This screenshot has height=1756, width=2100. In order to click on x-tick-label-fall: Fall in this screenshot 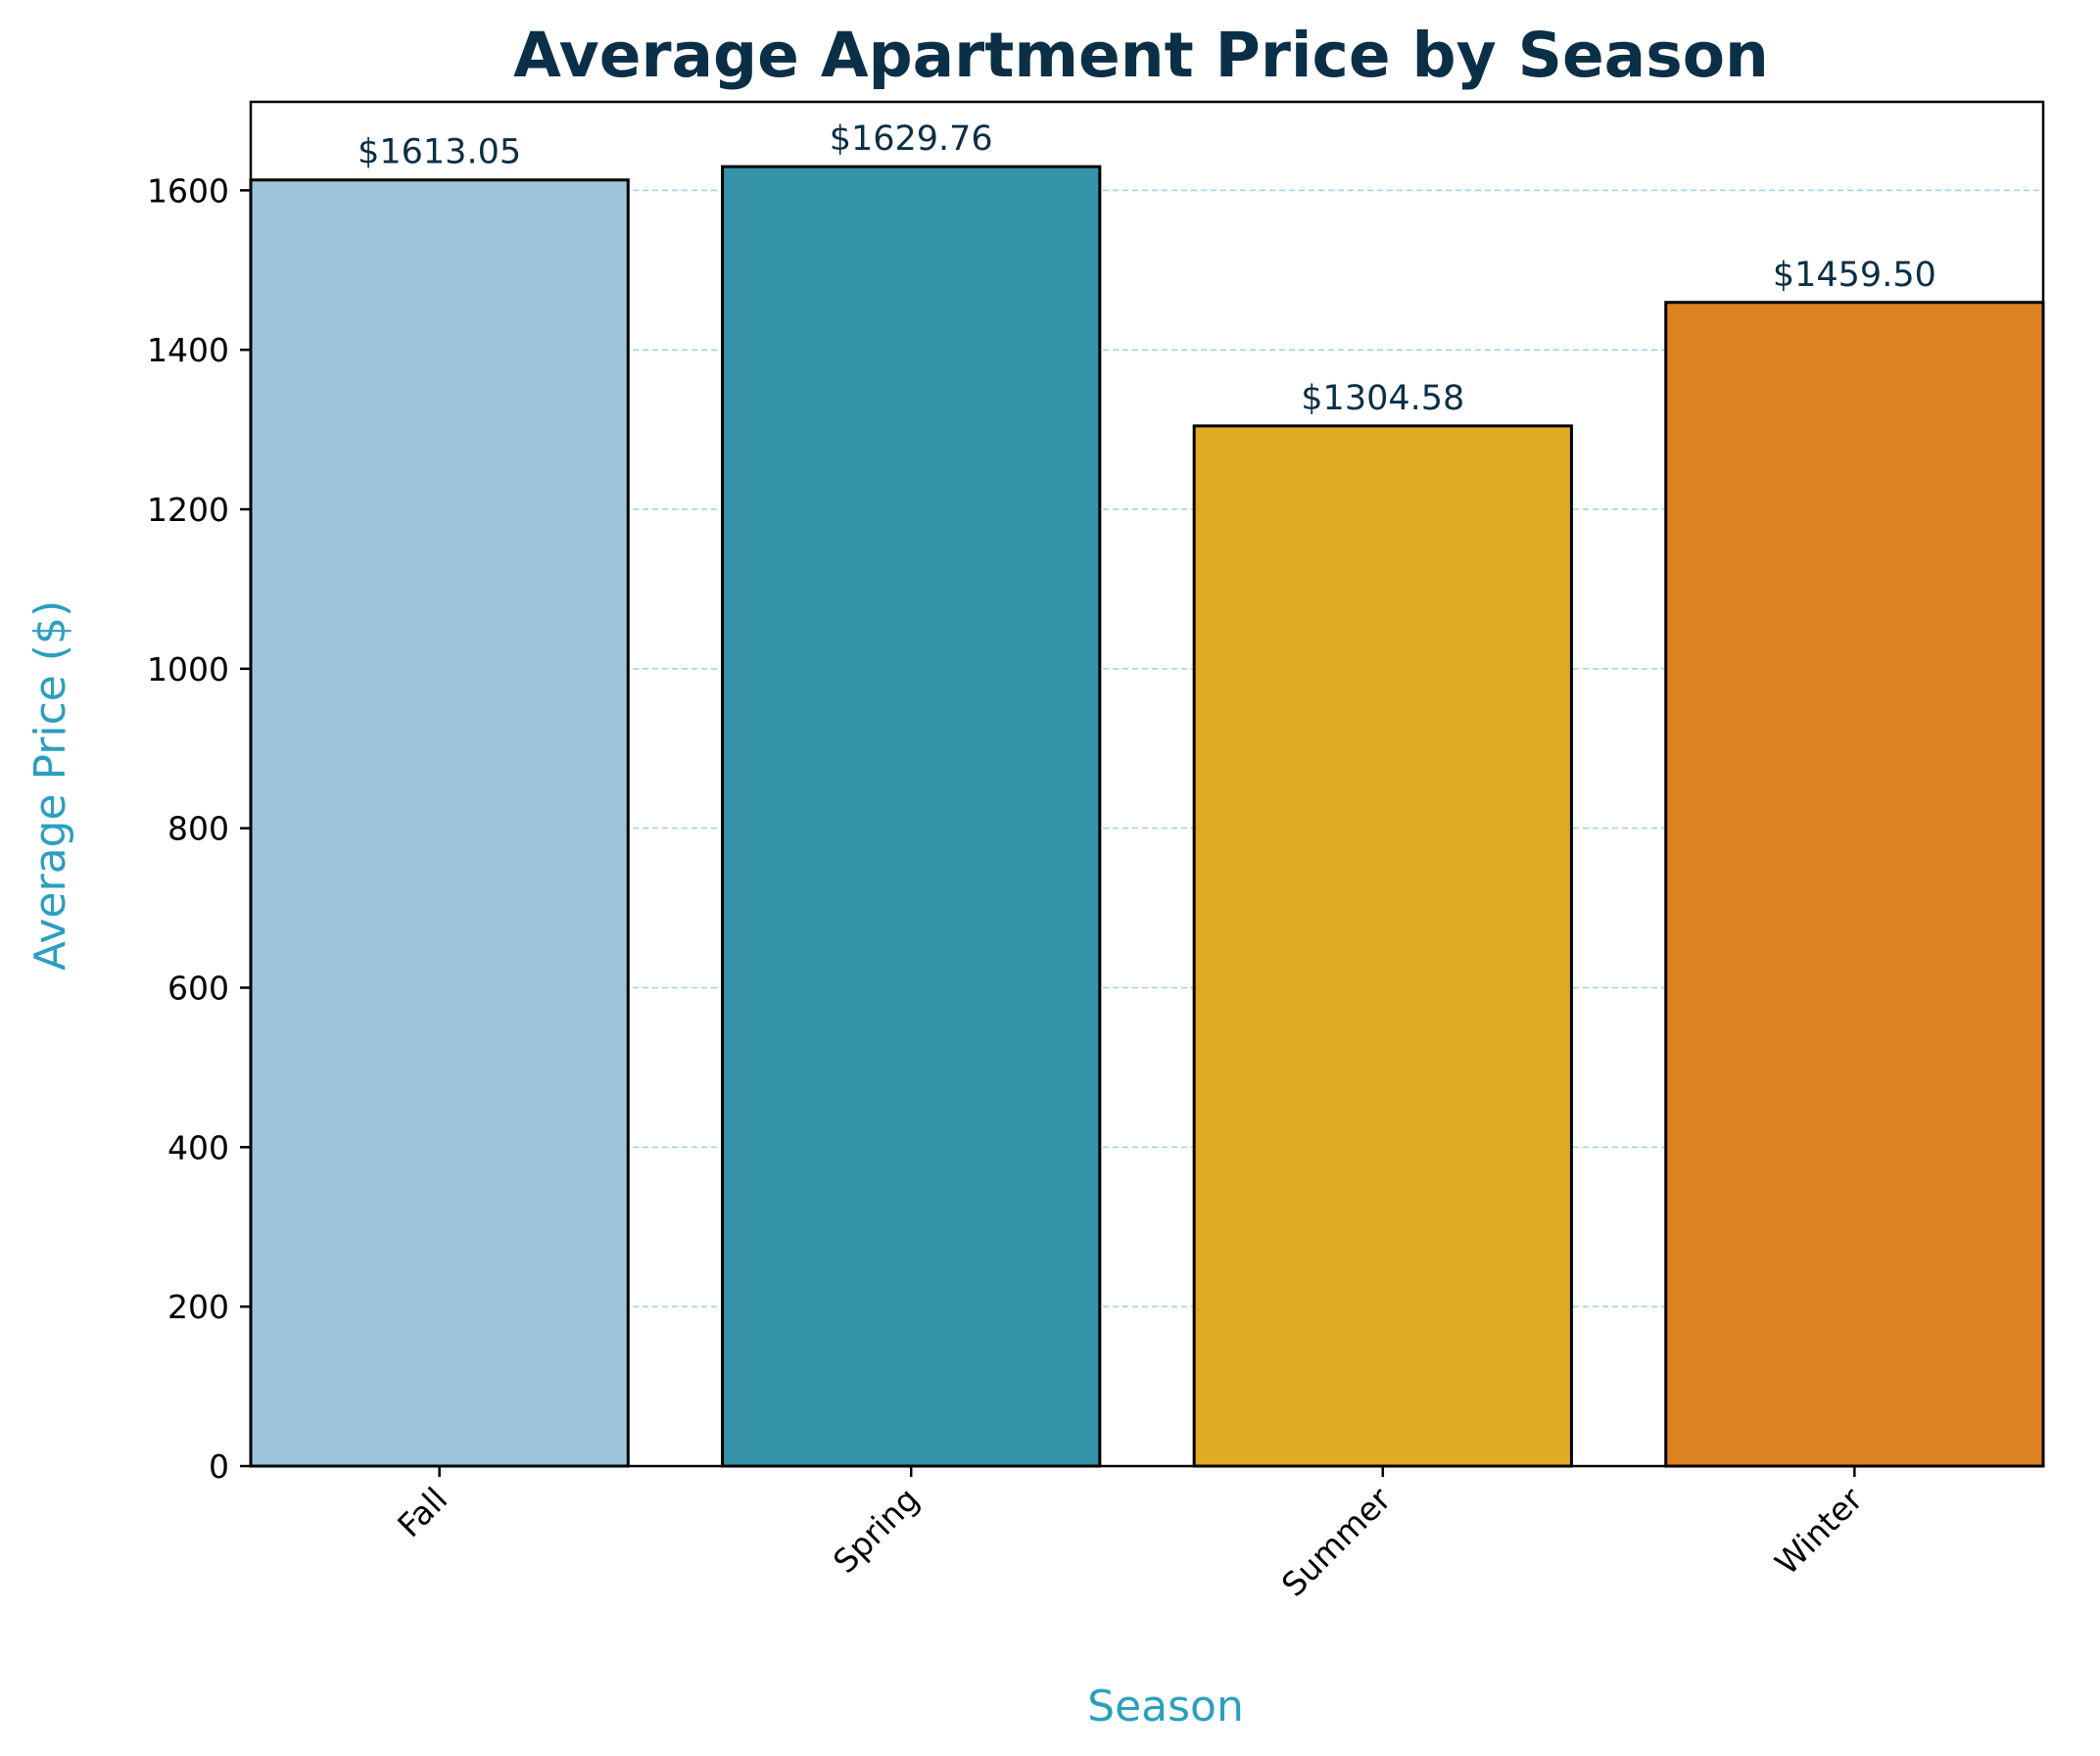, I will do `click(422, 1512)`.